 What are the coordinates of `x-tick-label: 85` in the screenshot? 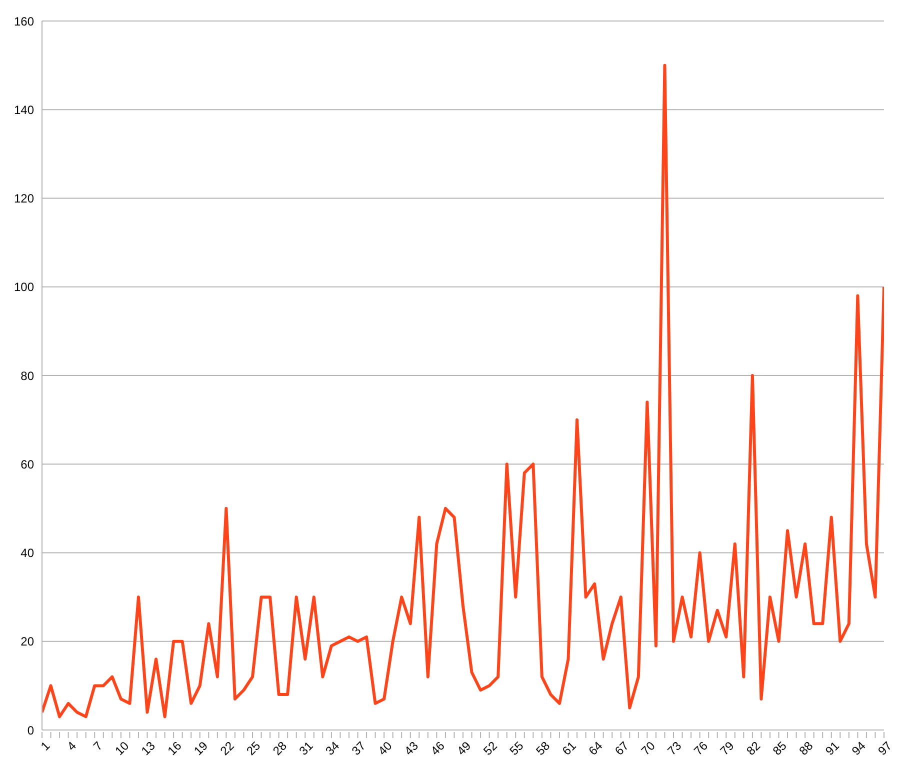 It's located at (780, 748).